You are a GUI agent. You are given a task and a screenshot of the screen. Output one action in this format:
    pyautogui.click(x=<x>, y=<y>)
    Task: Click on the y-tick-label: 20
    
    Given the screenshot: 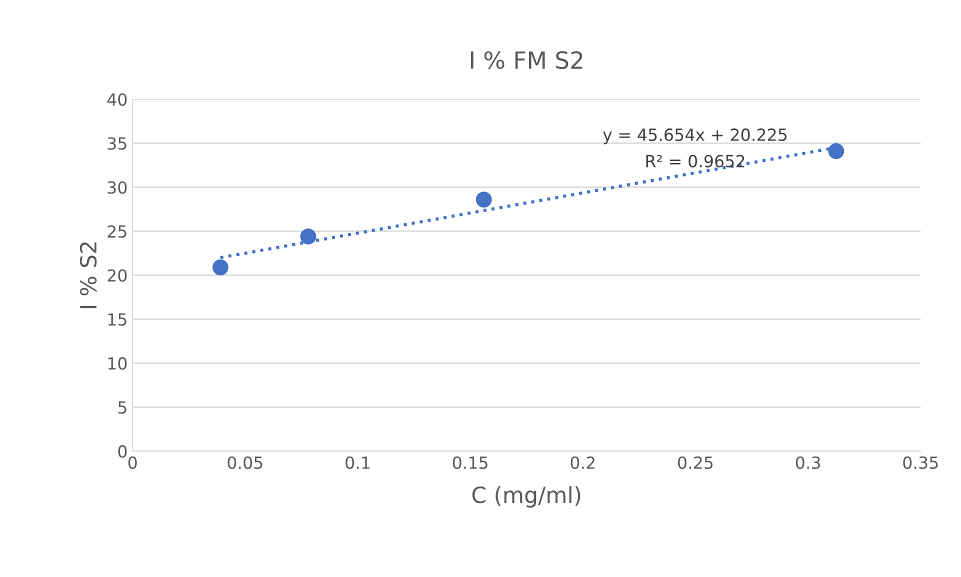 What is the action you would take?
    pyautogui.click(x=117, y=275)
    